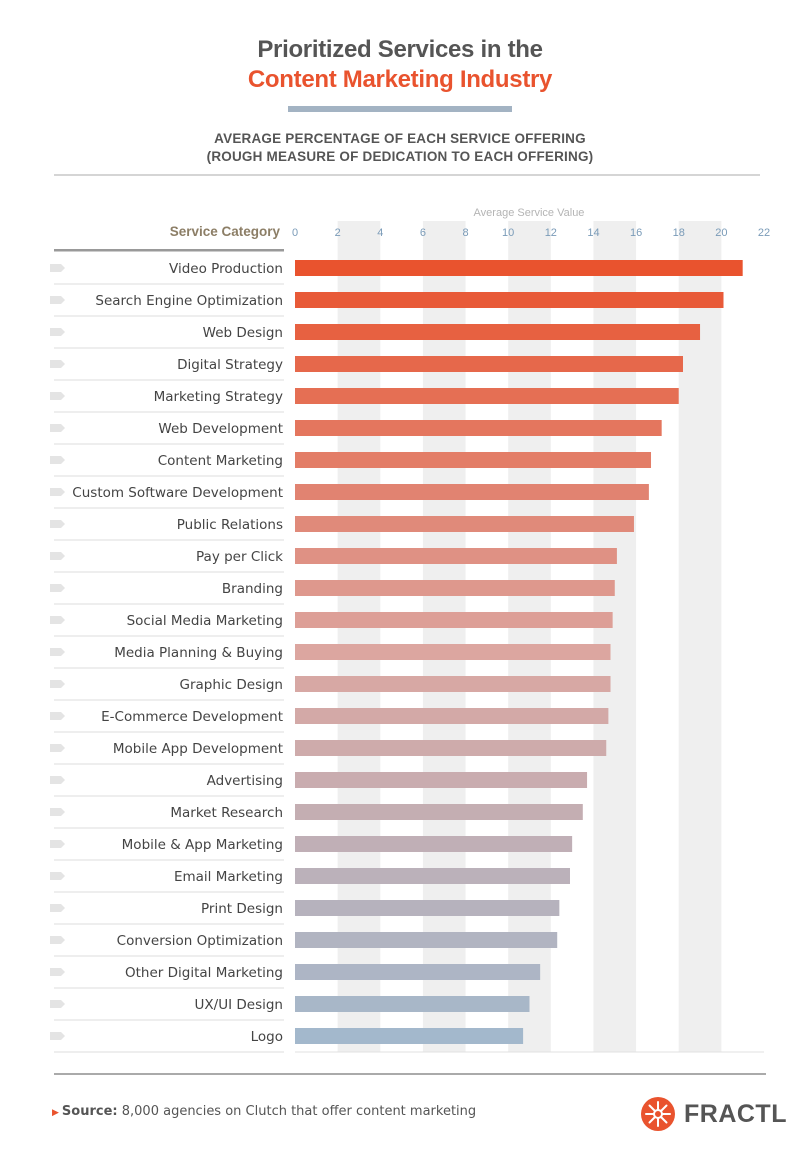  I want to click on y-axis-label: Service Category, so click(225, 231).